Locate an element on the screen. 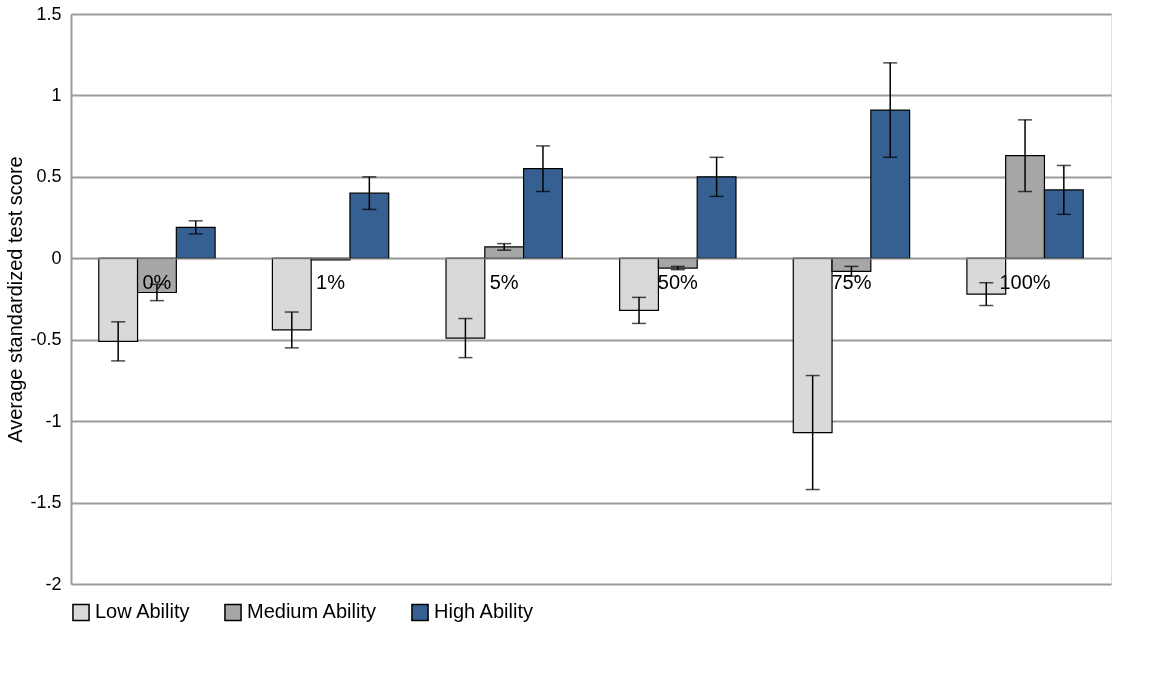 The height and width of the screenshot is (700, 1172). x-tick-label: 5% is located at coordinates (504, 281).